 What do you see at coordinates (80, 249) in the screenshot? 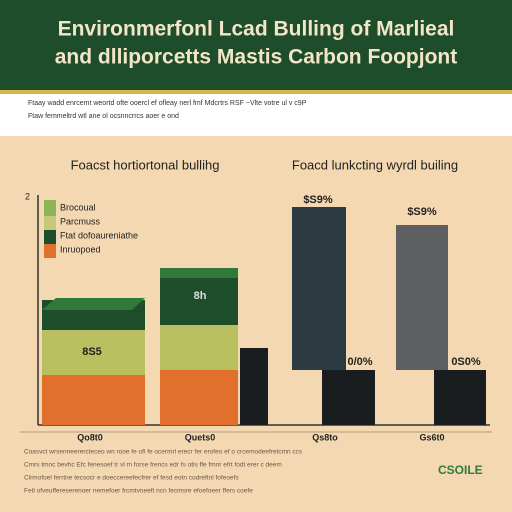
I see `legend-label: Inruopoed` at bounding box center [80, 249].